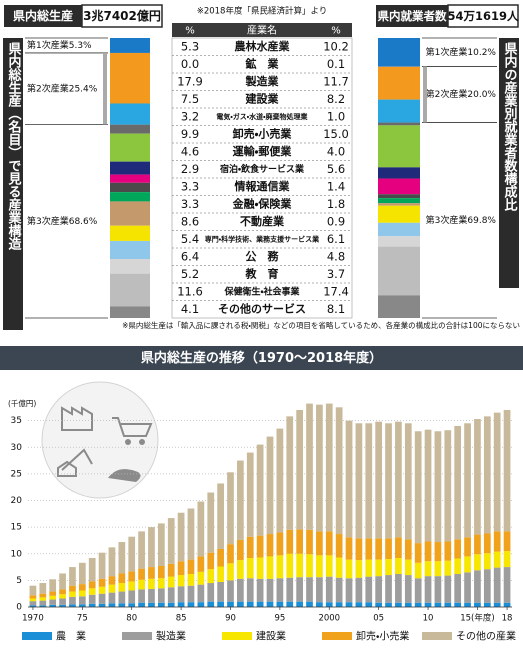 The image size is (523, 650). I want to click on workers-percent: 0.9, so click(336, 221).